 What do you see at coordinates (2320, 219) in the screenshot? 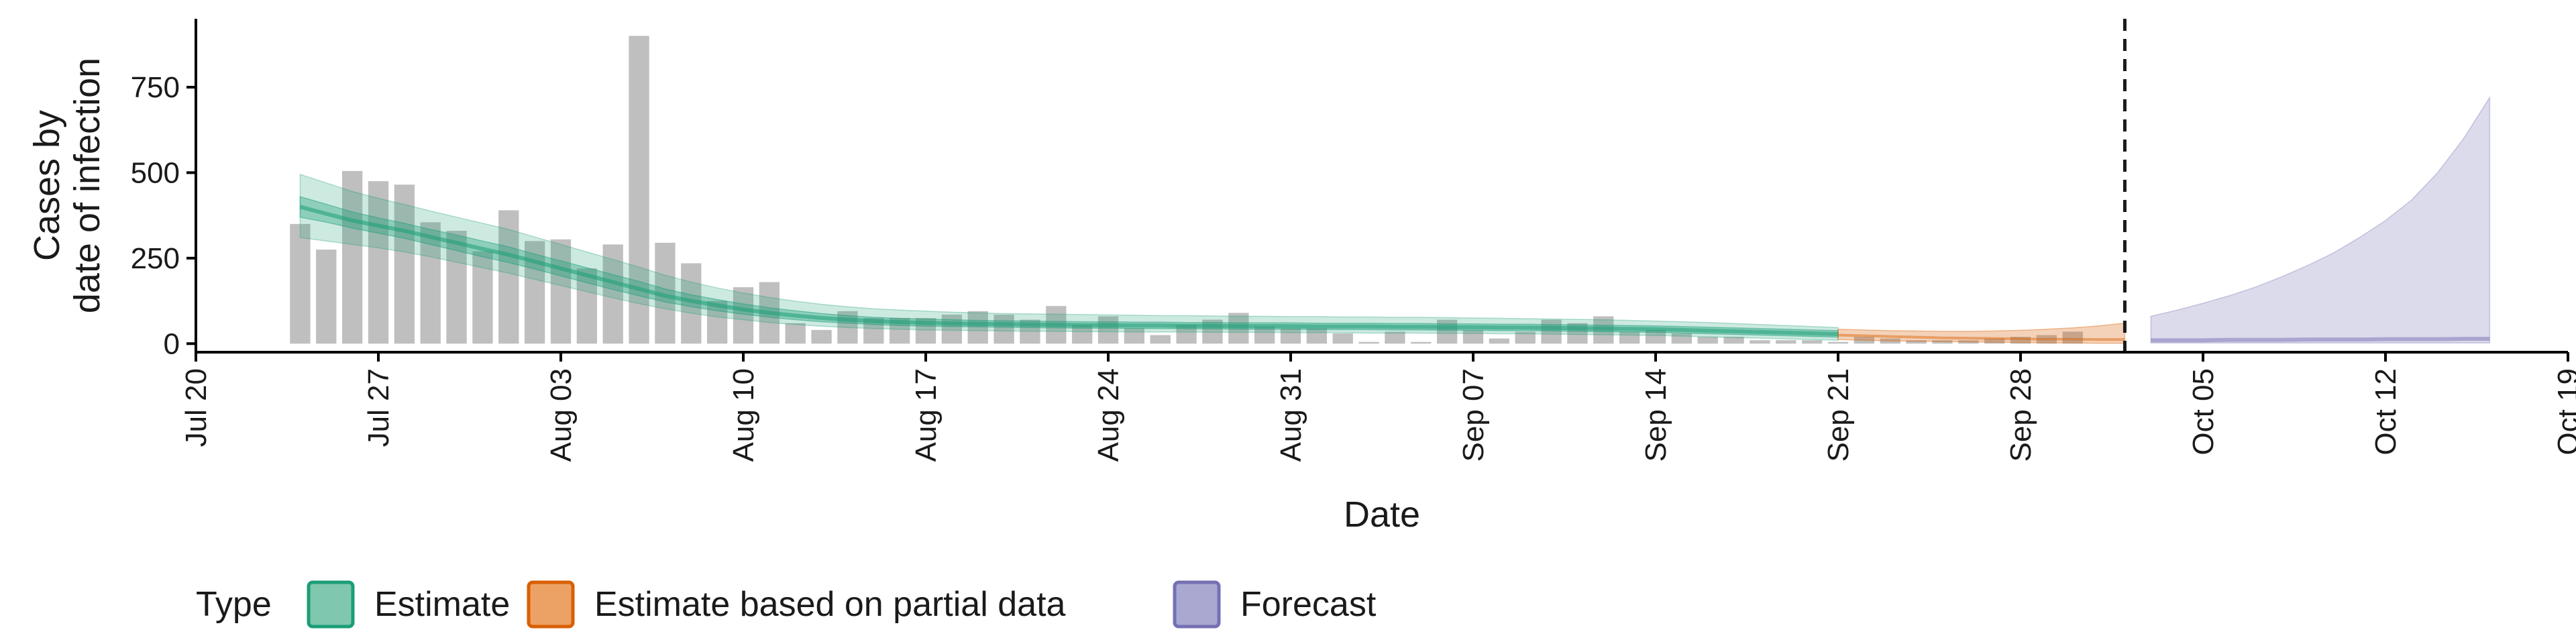
I see `forecast-band` at bounding box center [2320, 219].